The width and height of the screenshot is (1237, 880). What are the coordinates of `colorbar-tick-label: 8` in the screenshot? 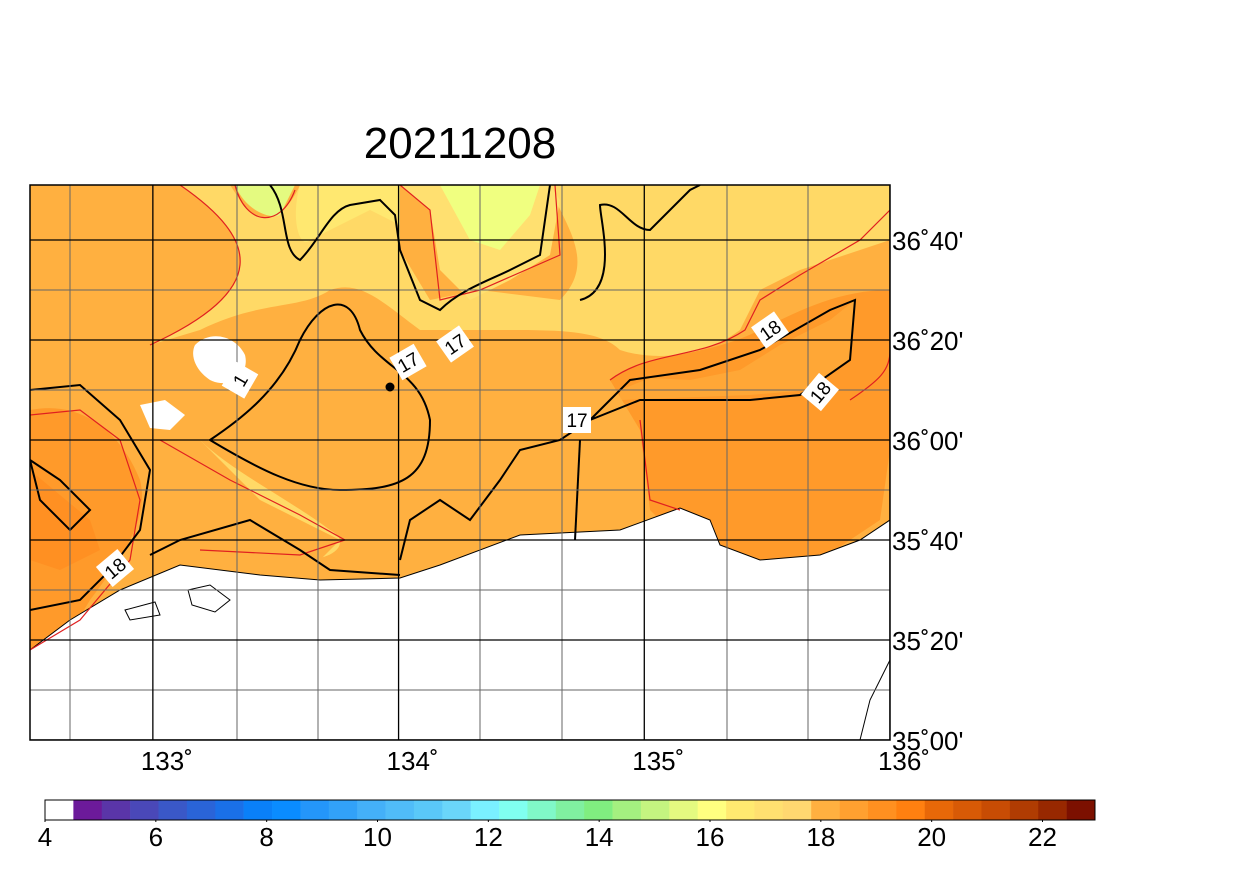 It's located at (266, 837).